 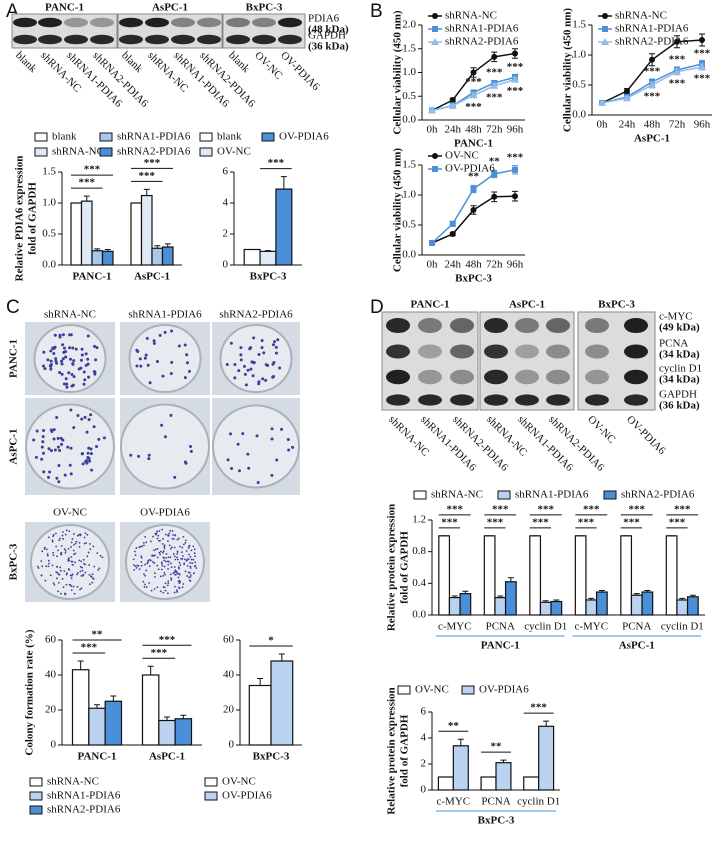 I want to click on protein-label: PCNA, so click(x=673, y=344).